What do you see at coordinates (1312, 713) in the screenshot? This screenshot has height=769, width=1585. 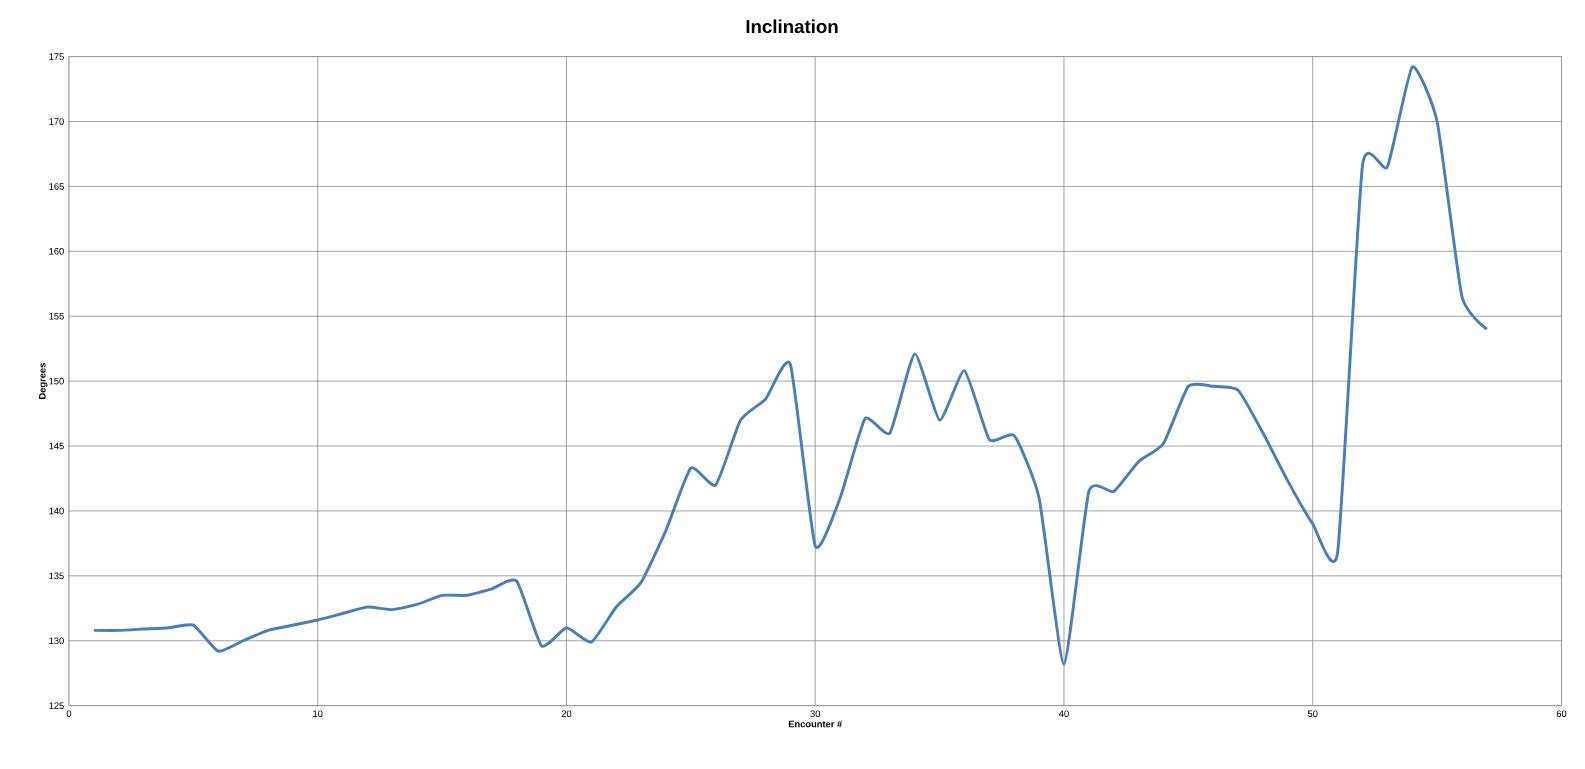 I see `x-tick-label: 50` at bounding box center [1312, 713].